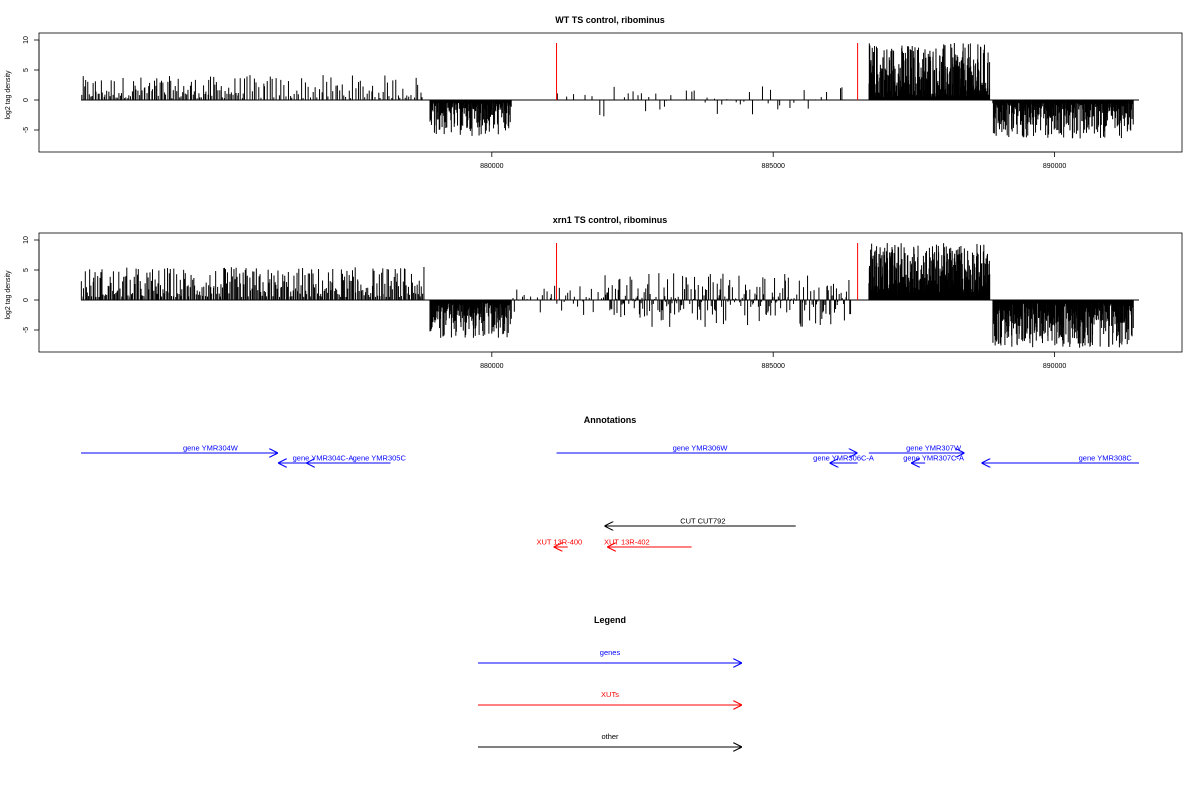 Image resolution: width=1200 pixels, height=800 pixels. What do you see at coordinates (31, 84) in the screenshot?
I see `panel-wt-yaxis: 10 5 0 -5` at bounding box center [31, 84].